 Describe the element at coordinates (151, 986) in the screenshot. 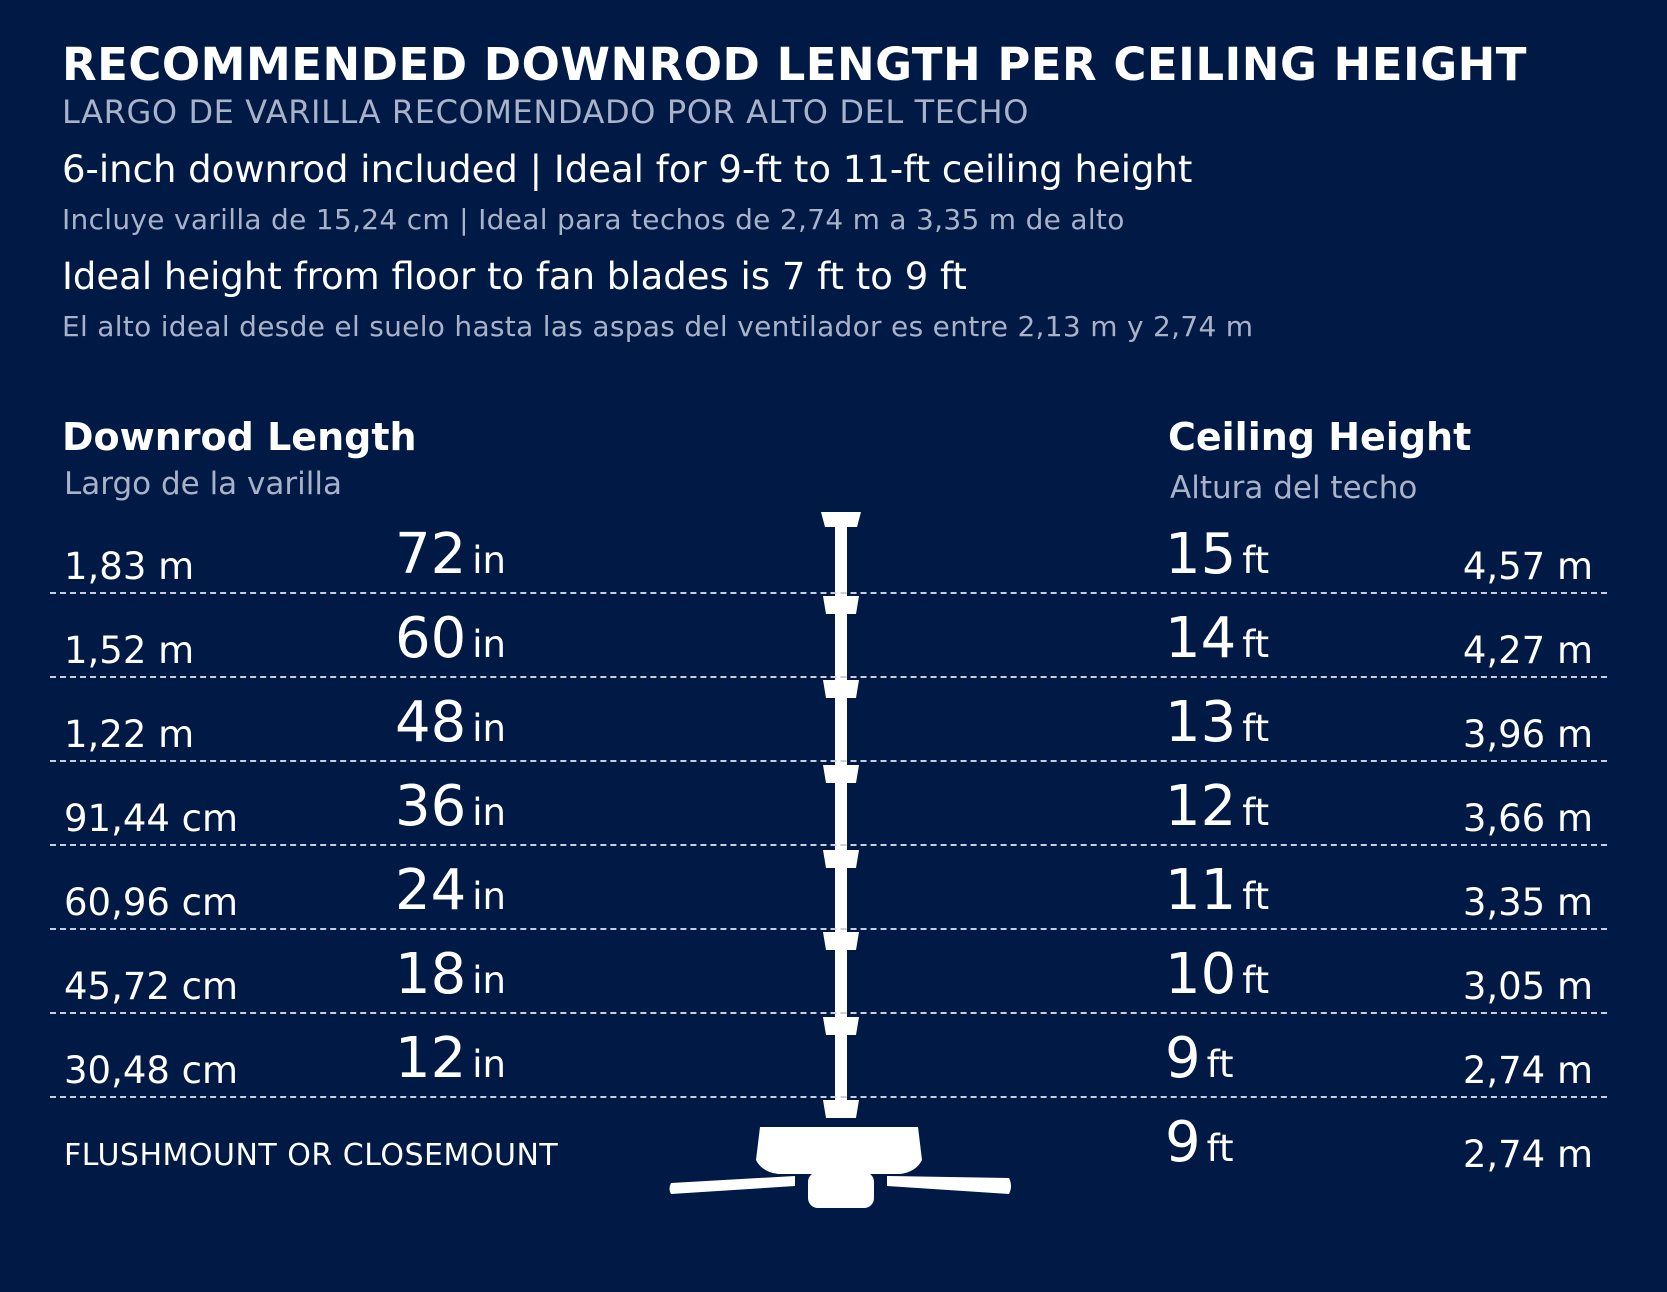

I see `rod-metric: 45,72 cm` at that location.